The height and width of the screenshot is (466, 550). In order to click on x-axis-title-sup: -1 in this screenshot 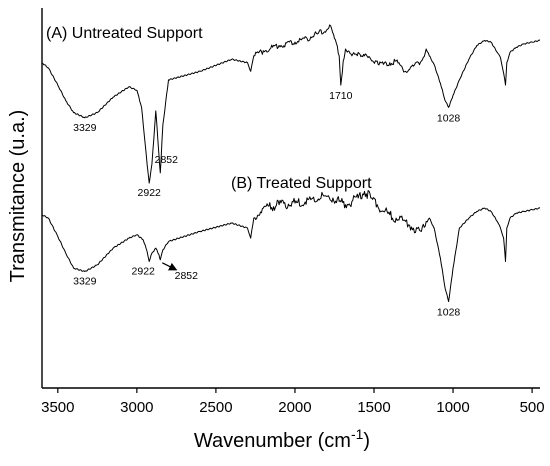, I will do `click(357, 434)`.